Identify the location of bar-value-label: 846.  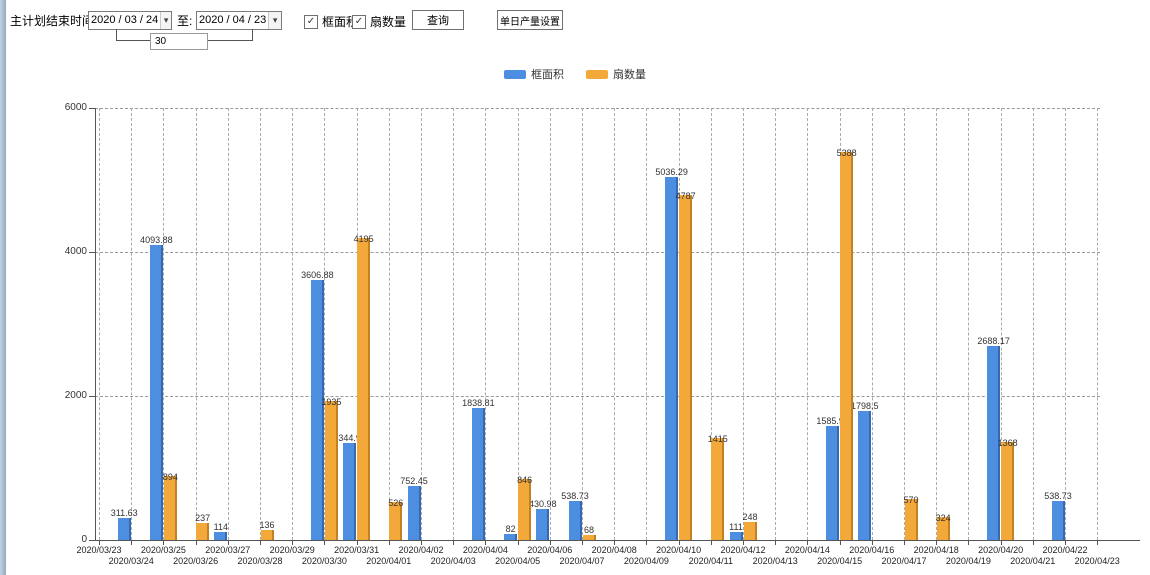
(525, 480).